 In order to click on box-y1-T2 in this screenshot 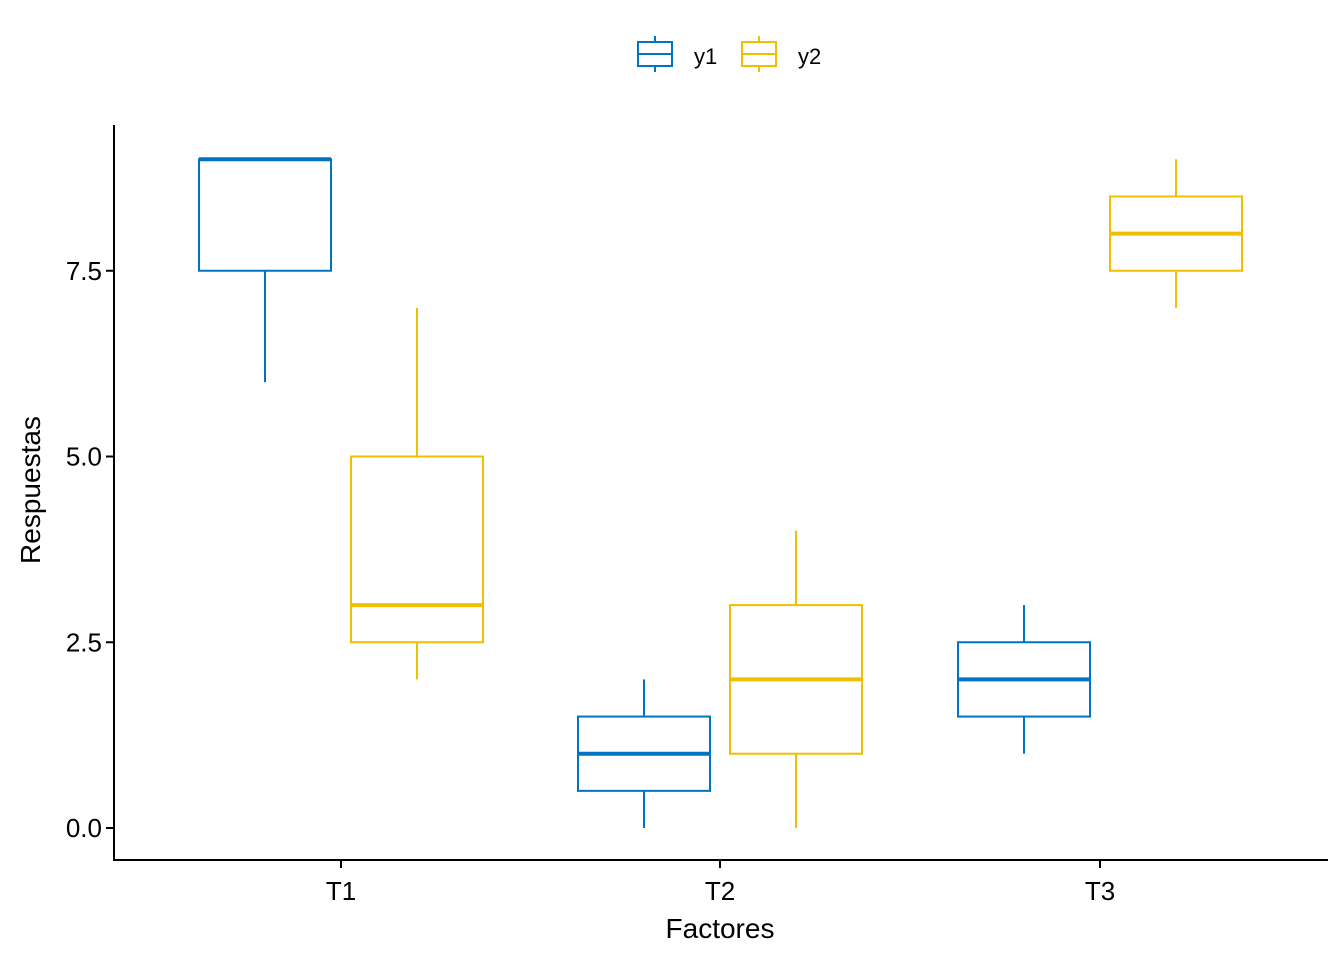, I will do `click(644, 753)`.